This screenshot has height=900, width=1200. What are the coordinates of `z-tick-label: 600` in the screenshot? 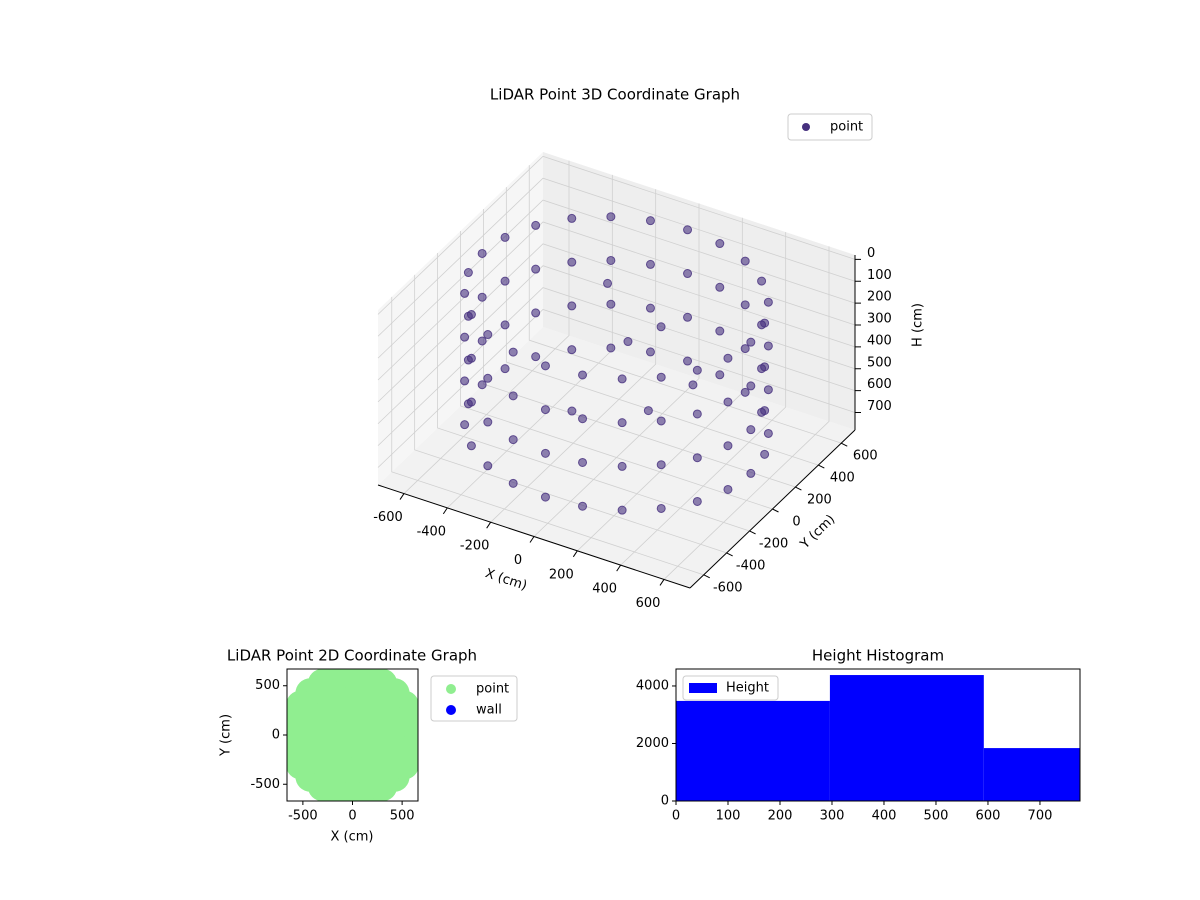 It's located at (879, 384).